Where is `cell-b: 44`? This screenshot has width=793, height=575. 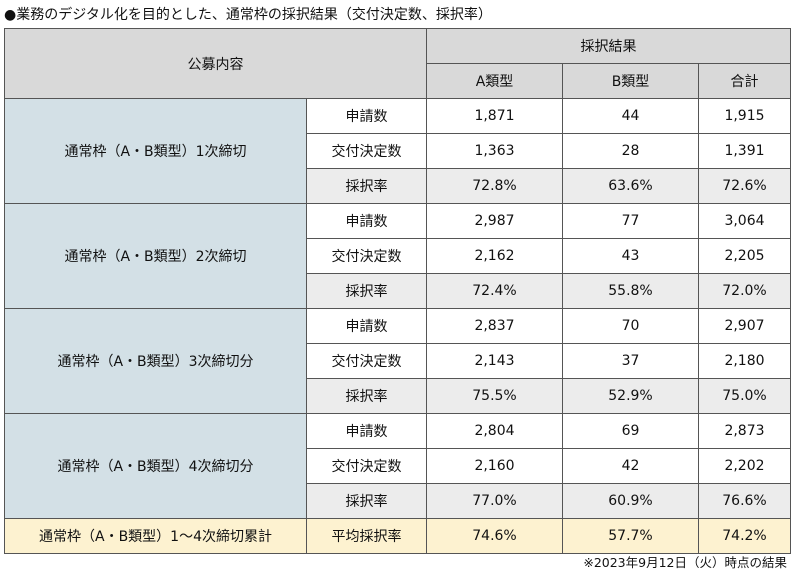 cell-b: 44 is located at coordinates (630, 116).